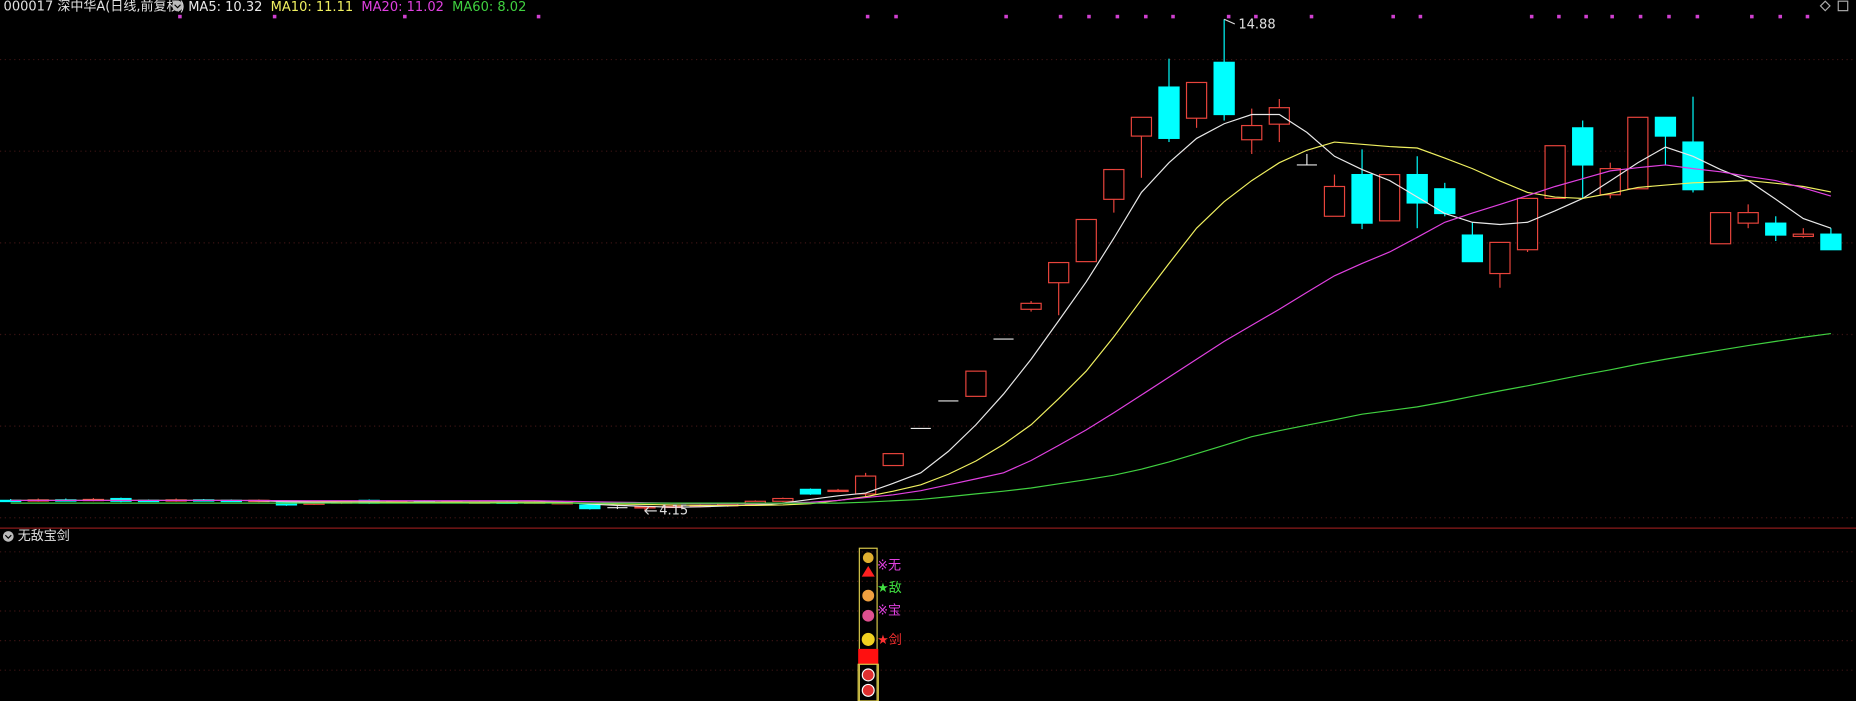 This screenshot has width=1856, height=701. Describe the element at coordinates (1256, 25) in the screenshot. I see `max-label: 14.88` at that location.